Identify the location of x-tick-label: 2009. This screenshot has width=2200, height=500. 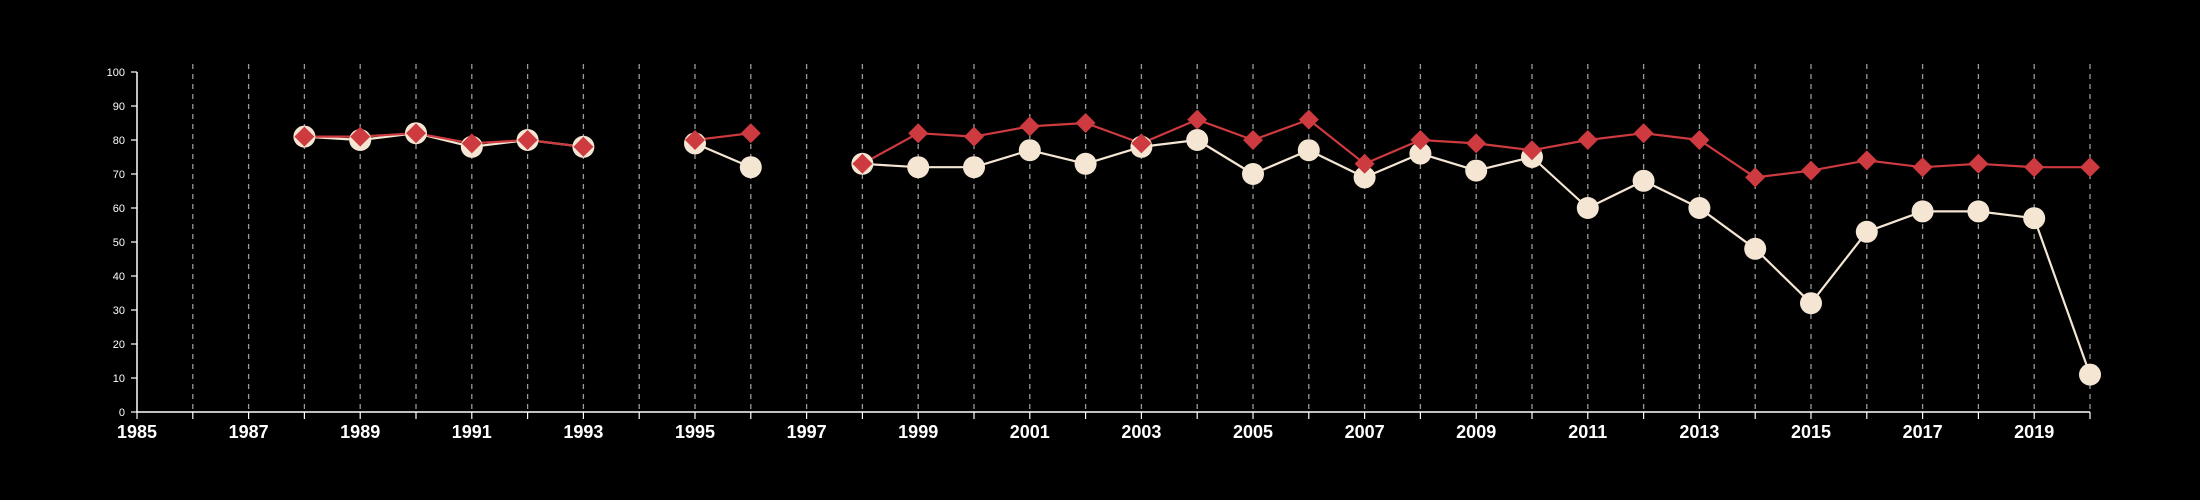
(1476, 432).